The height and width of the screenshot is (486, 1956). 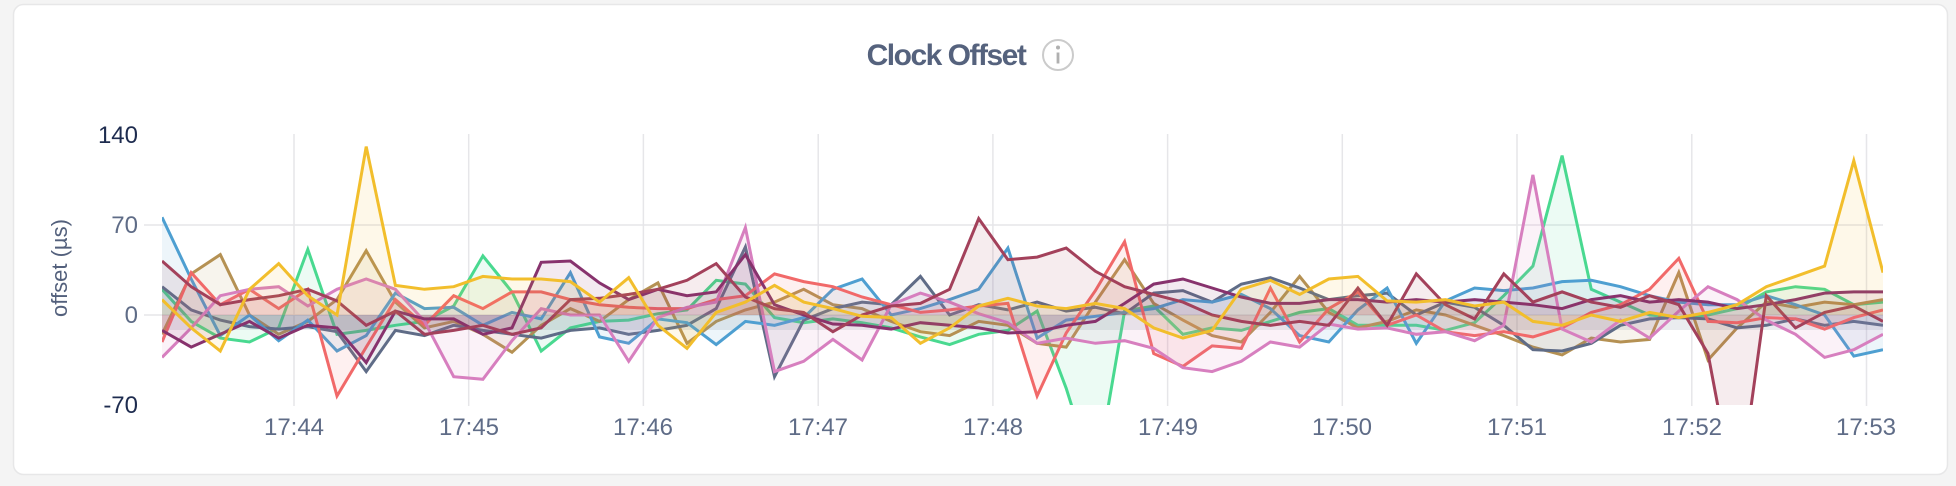 What do you see at coordinates (131, 315) in the screenshot?
I see `svg-text: 0` at bounding box center [131, 315].